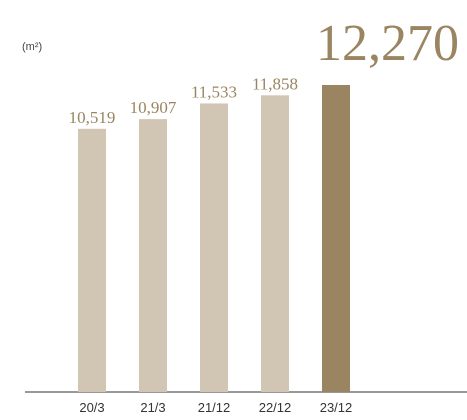  What do you see at coordinates (91, 407) in the screenshot?
I see `x-tick-label-20-3: 20/3` at bounding box center [91, 407].